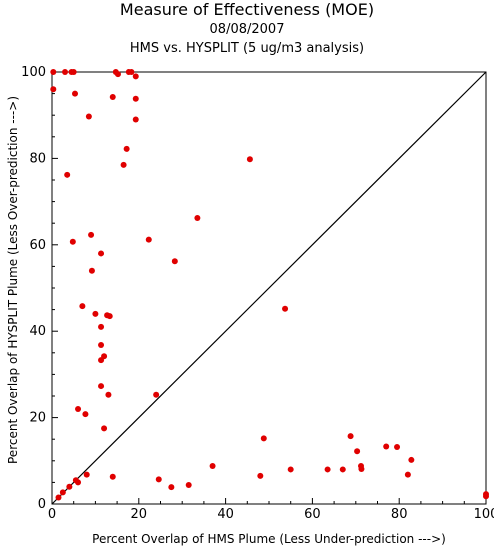  Describe the element at coordinates (247, 29) in the screenshot. I see `chart-date: 08/08/2007` at that location.